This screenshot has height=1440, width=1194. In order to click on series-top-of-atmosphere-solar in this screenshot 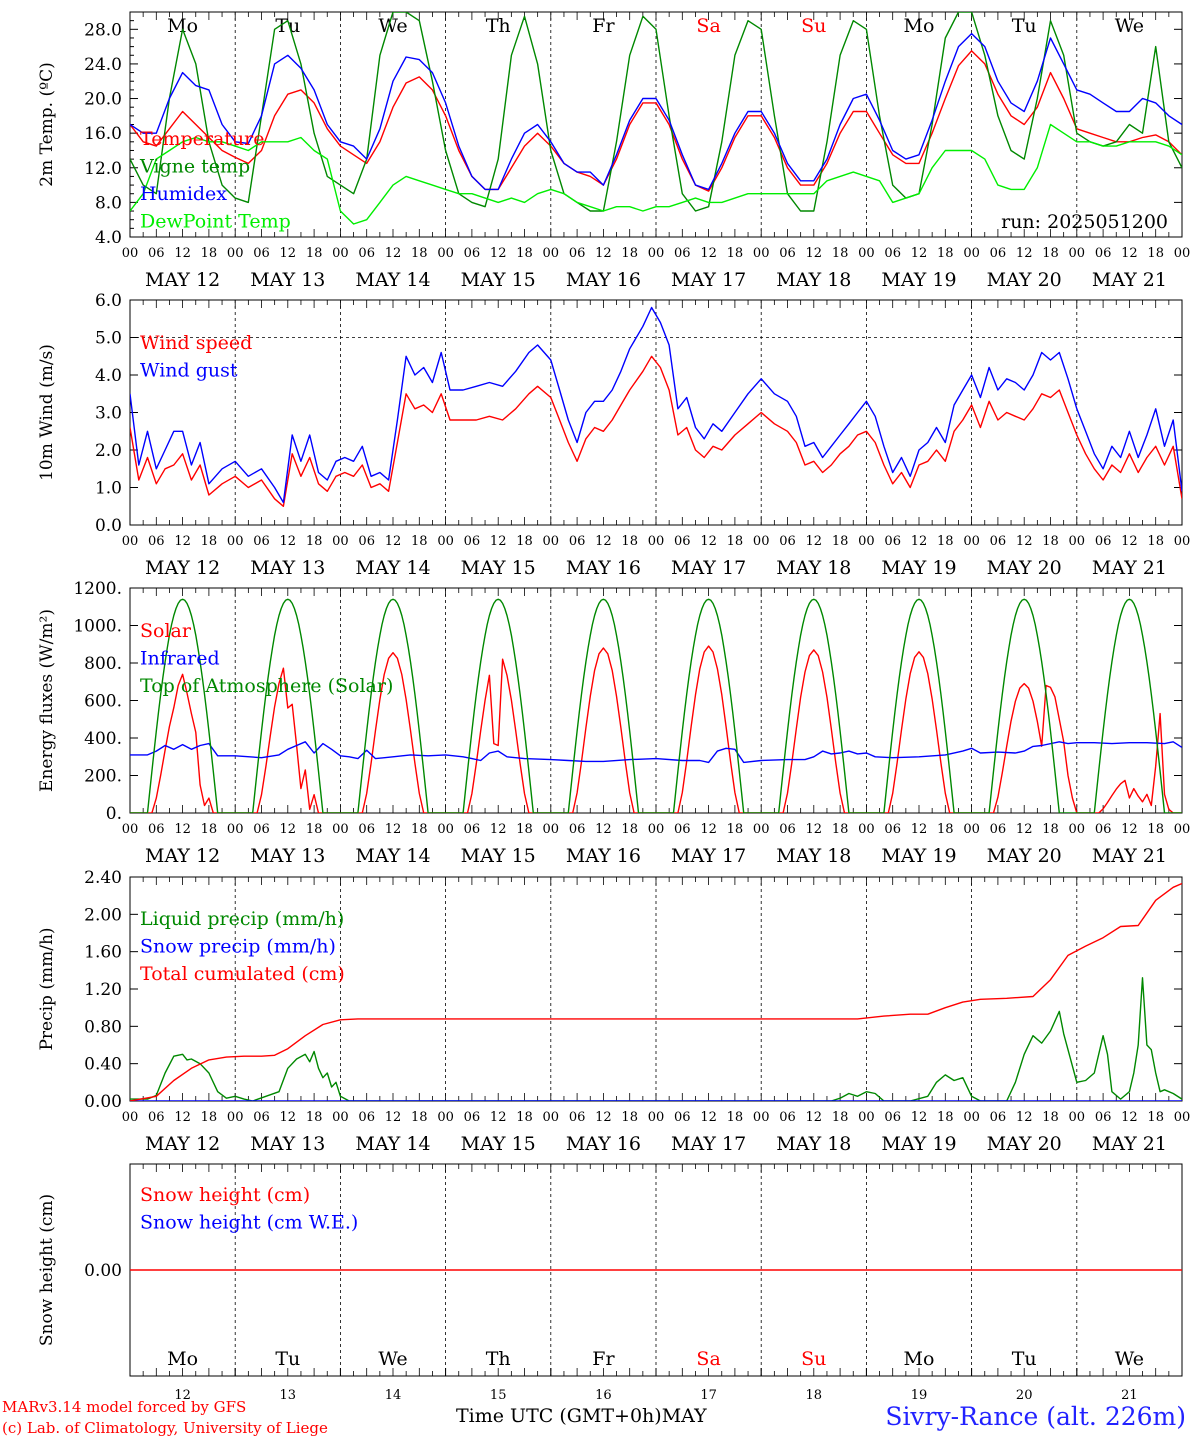, I will do `click(656, 705)`.